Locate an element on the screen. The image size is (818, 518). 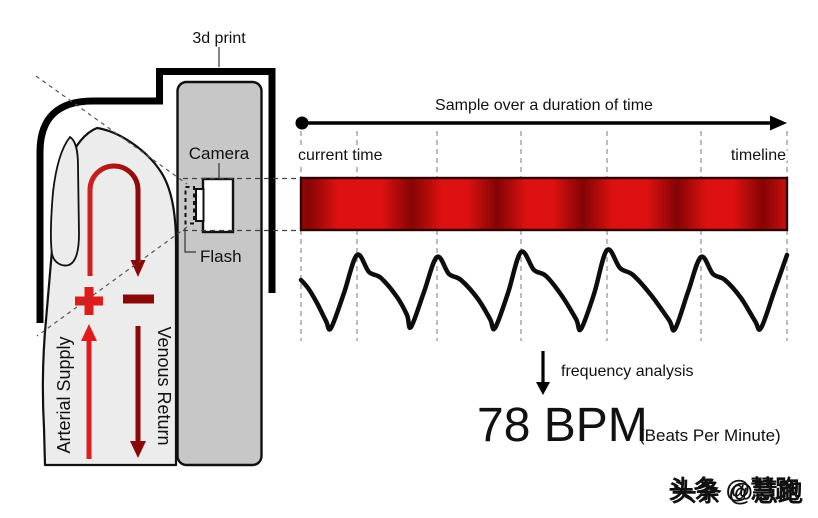
frequency-analysis-arrow is located at coordinates (543, 373).